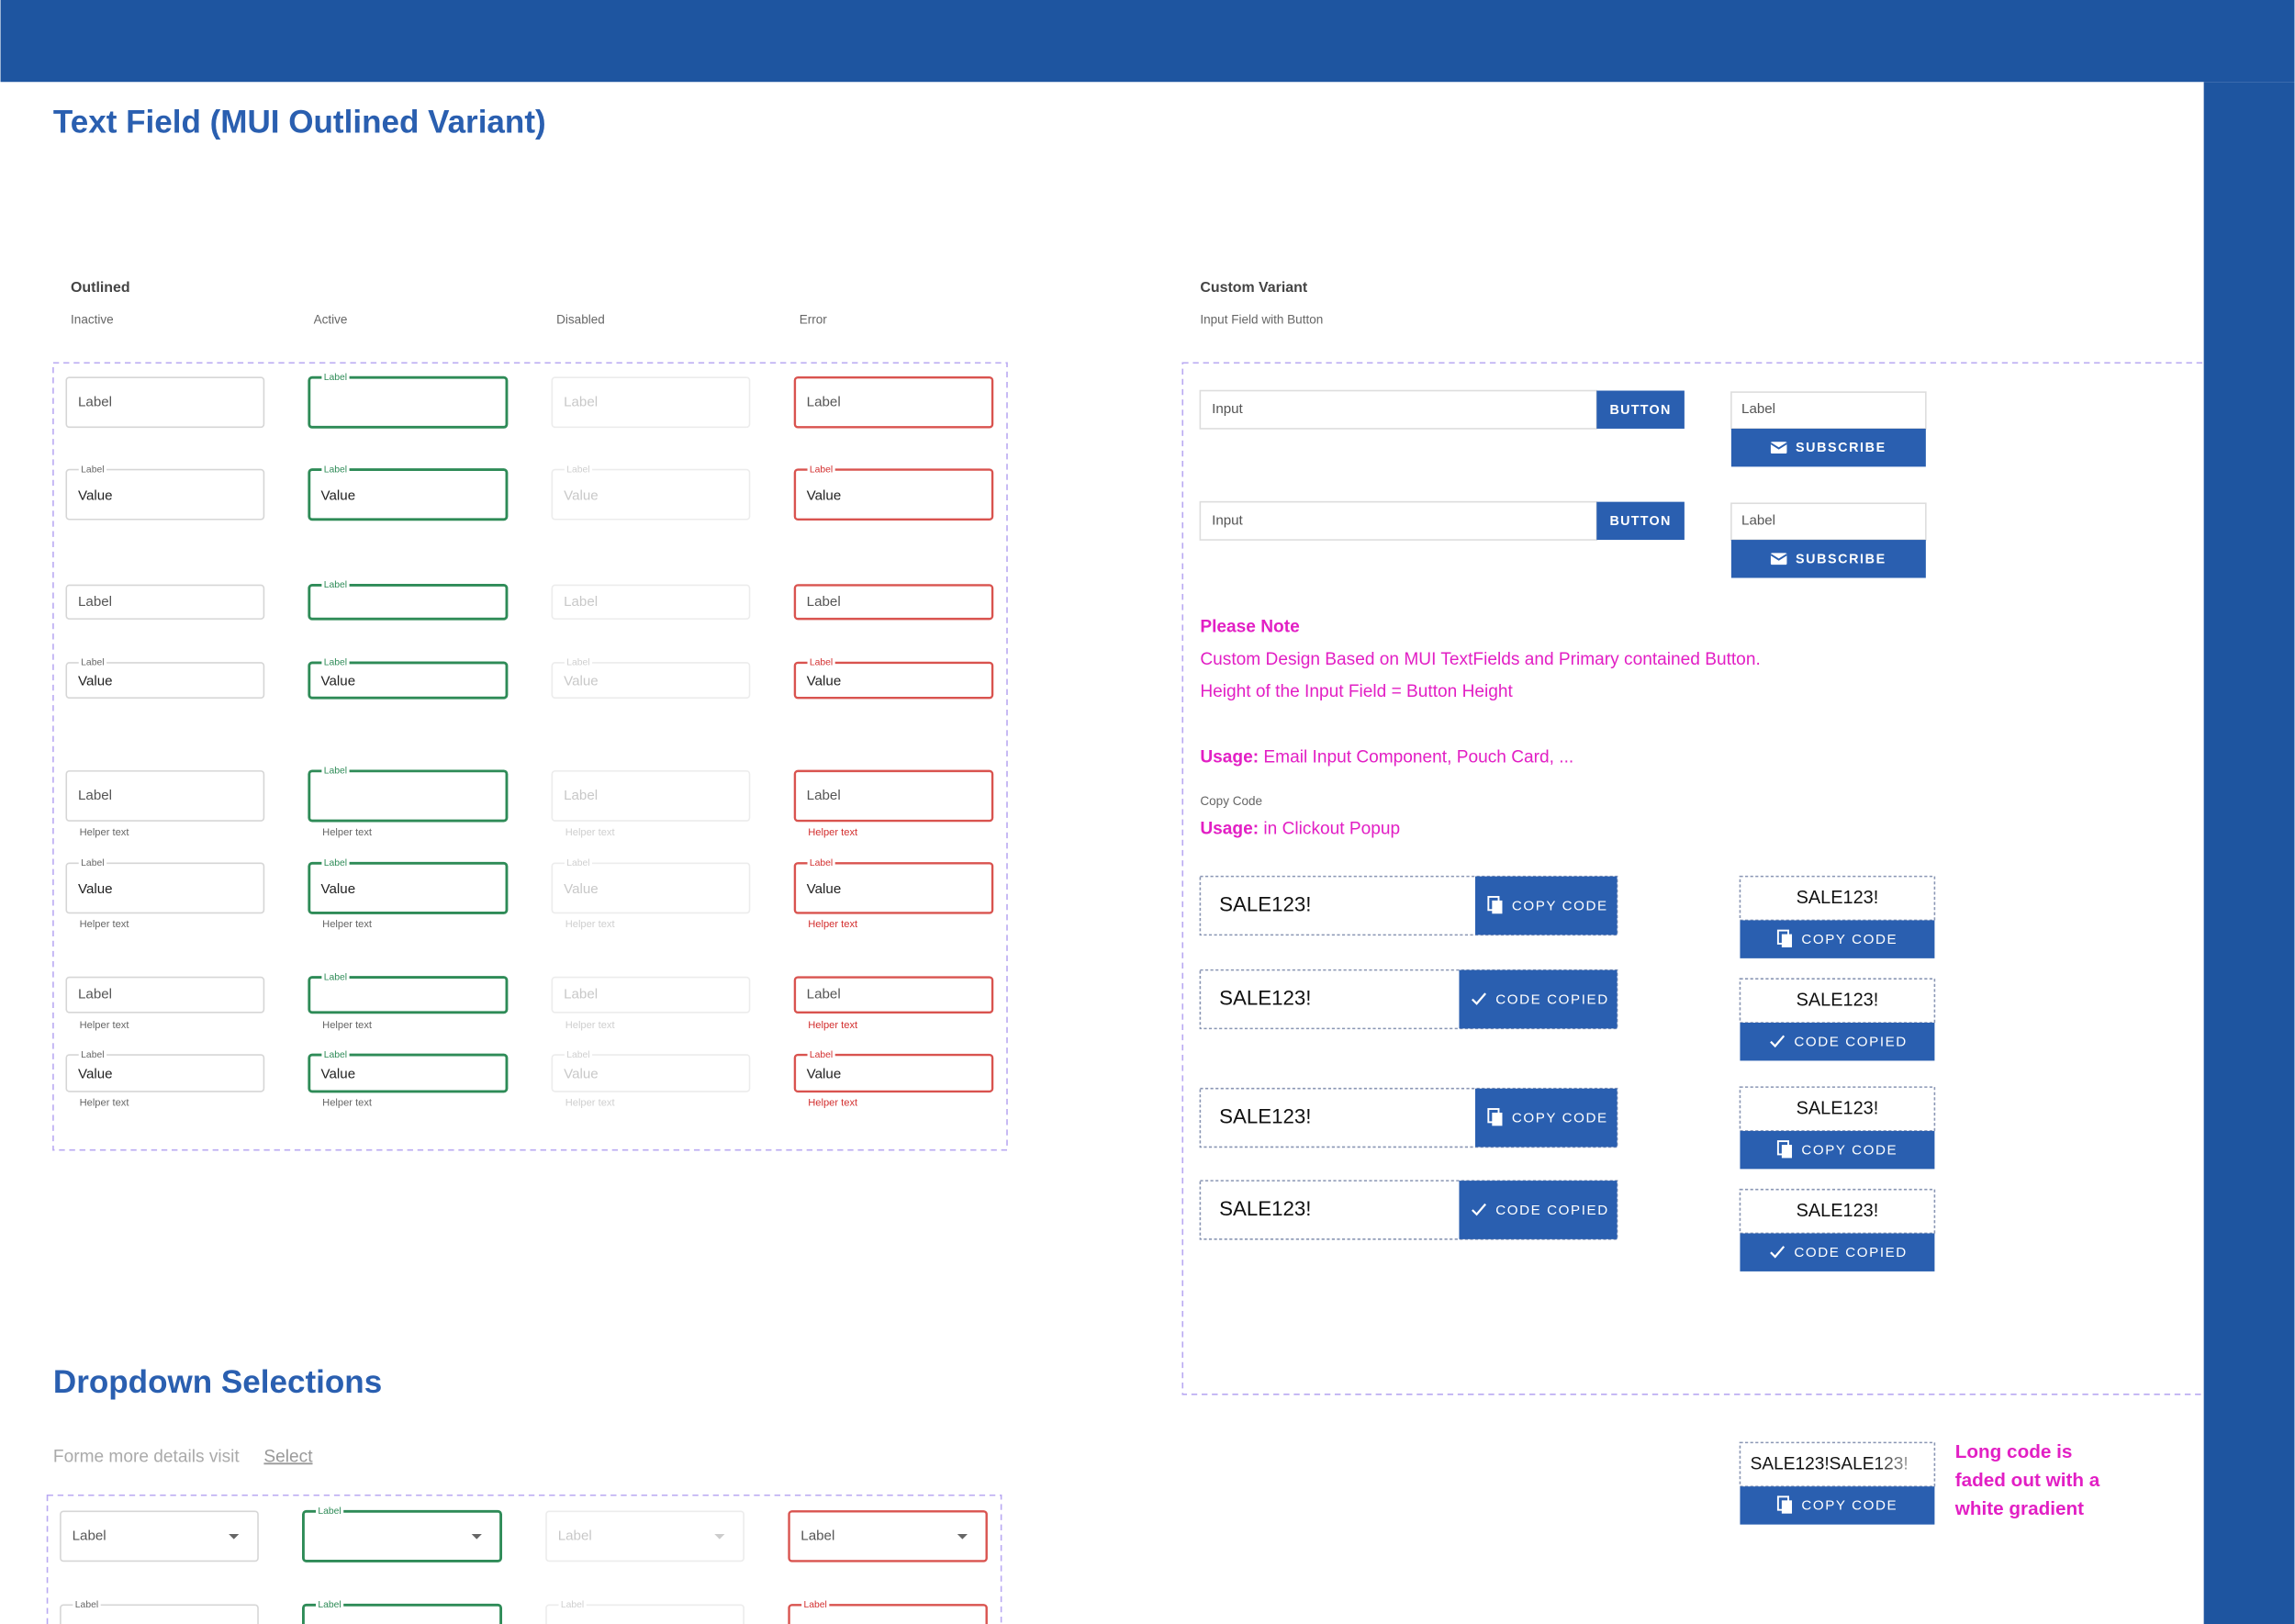 The height and width of the screenshot is (1624, 2295). I want to click on input-placeholder: Input, so click(1228, 409).